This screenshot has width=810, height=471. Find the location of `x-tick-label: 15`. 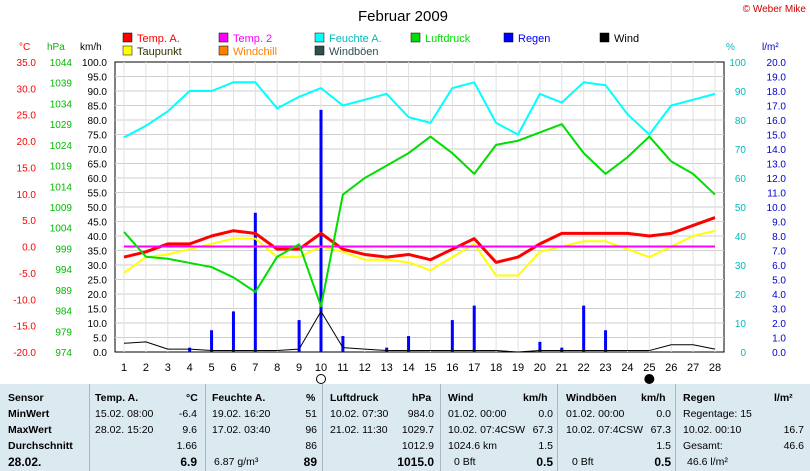

x-tick-label: 15 is located at coordinates (430, 368).